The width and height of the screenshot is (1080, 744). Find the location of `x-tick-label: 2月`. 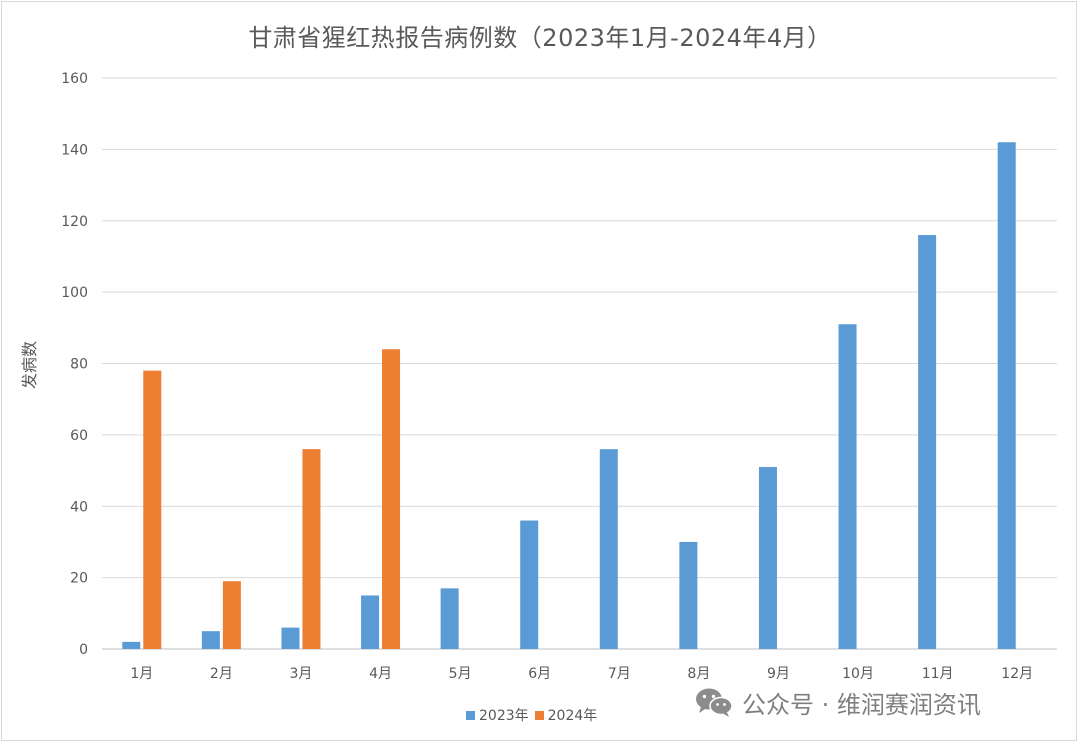

x-tick-label: 2月 is located at coordinates (221, 674).